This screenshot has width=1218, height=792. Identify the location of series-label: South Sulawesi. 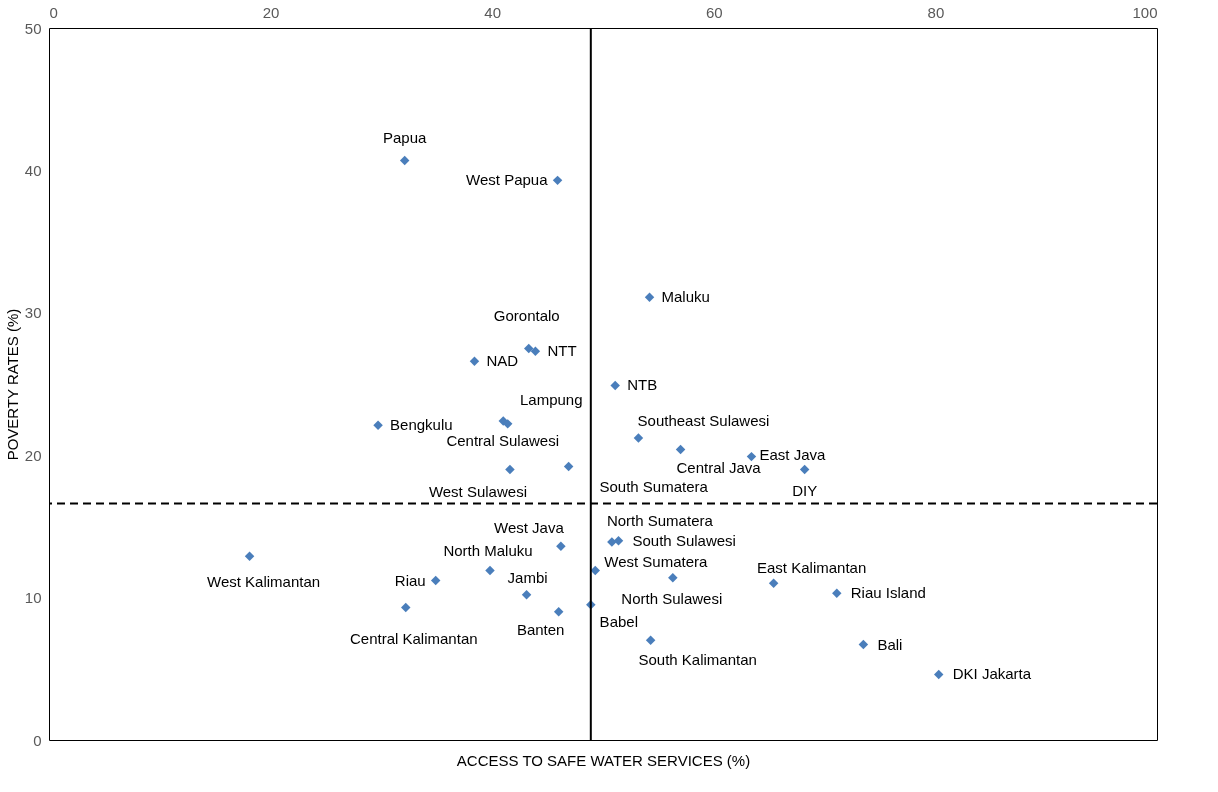
(684, 540).